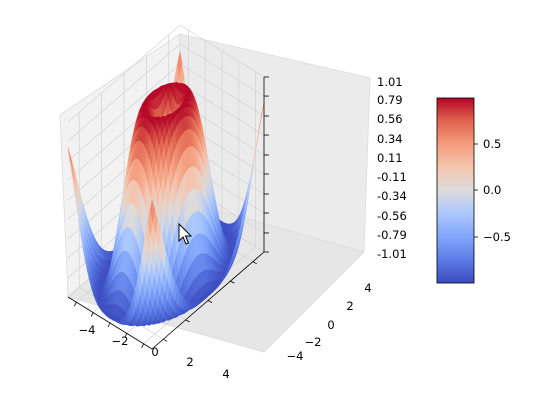 This screenshot has width=533, height=402. What do you see at coordinates (225, 374) in the screenshot?
I see `x-tick-label: 4` at bounding box center [225, 374].